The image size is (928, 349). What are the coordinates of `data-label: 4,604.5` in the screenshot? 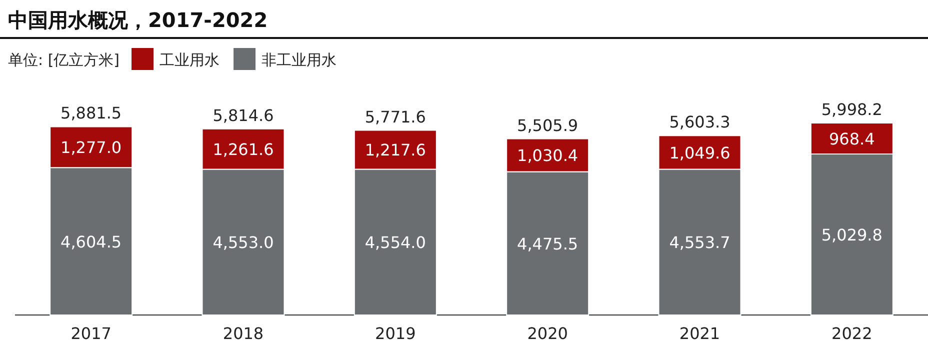 It's located at (91, 242).